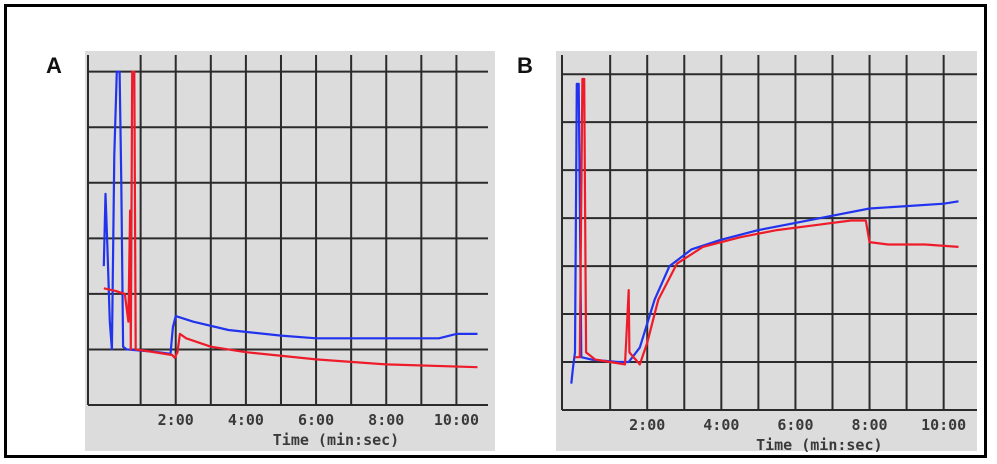  I want to click on panel-label-b: B, so click(525, 65).